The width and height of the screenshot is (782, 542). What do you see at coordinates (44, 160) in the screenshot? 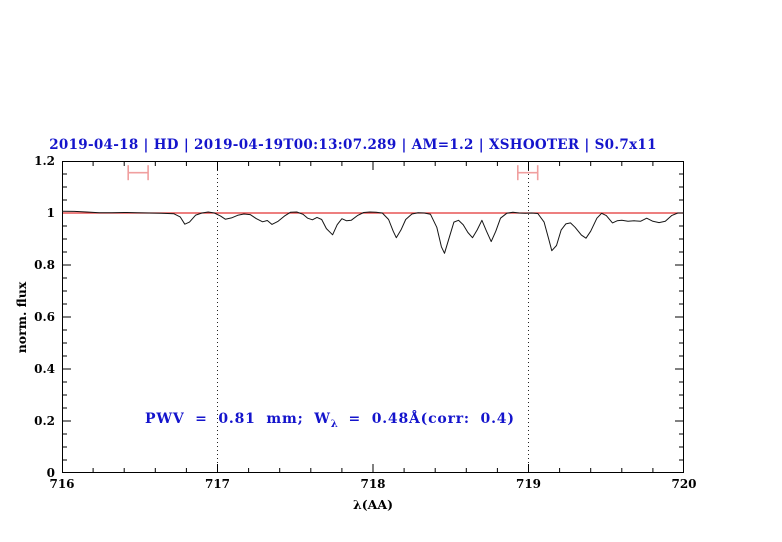
I see `y-tick-label: 1.2` at bounding box center [44, 160].